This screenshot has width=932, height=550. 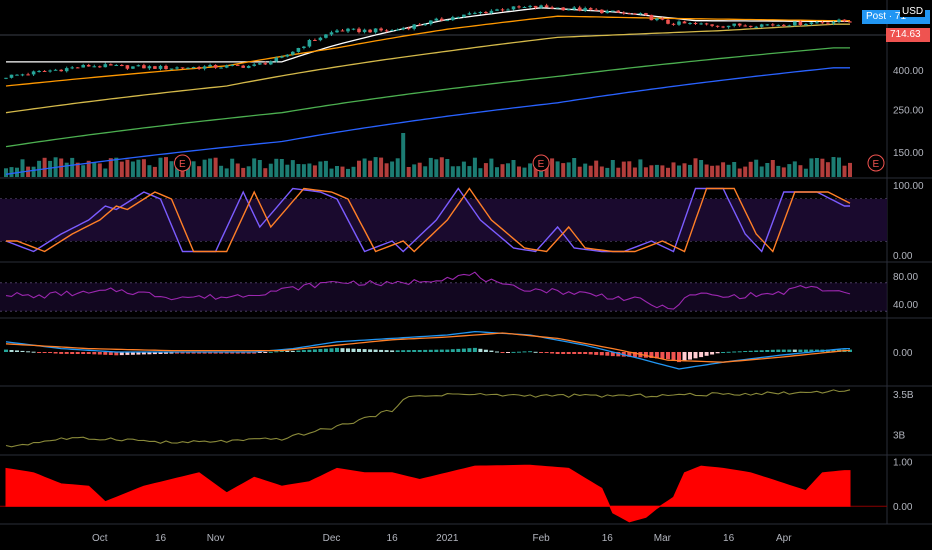 What do you see at coordinates (428, 493) in the screenshot?
I see `correlation-area` at bounding box center [428, 493].